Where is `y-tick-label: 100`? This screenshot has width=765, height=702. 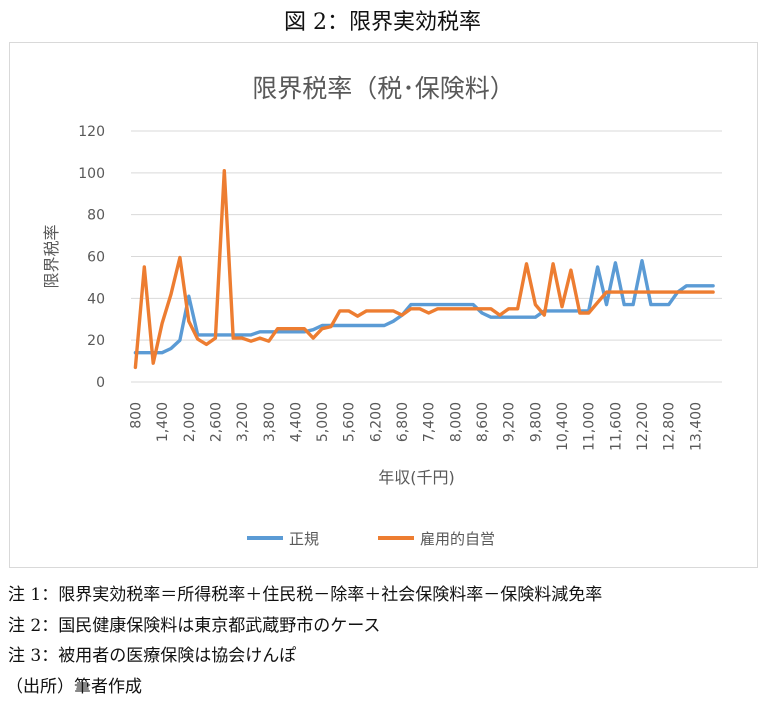
y-tick-label: 100 is located at coordinates (91, 174).